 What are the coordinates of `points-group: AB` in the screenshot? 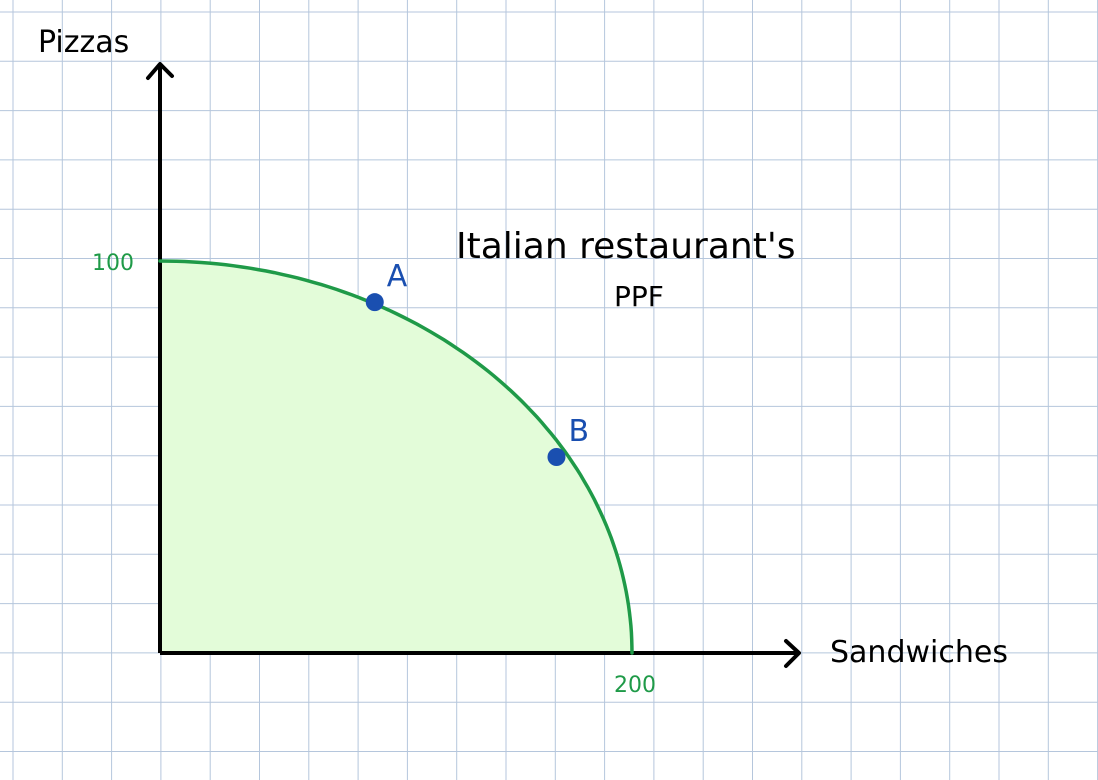 It's located at (477, 362).